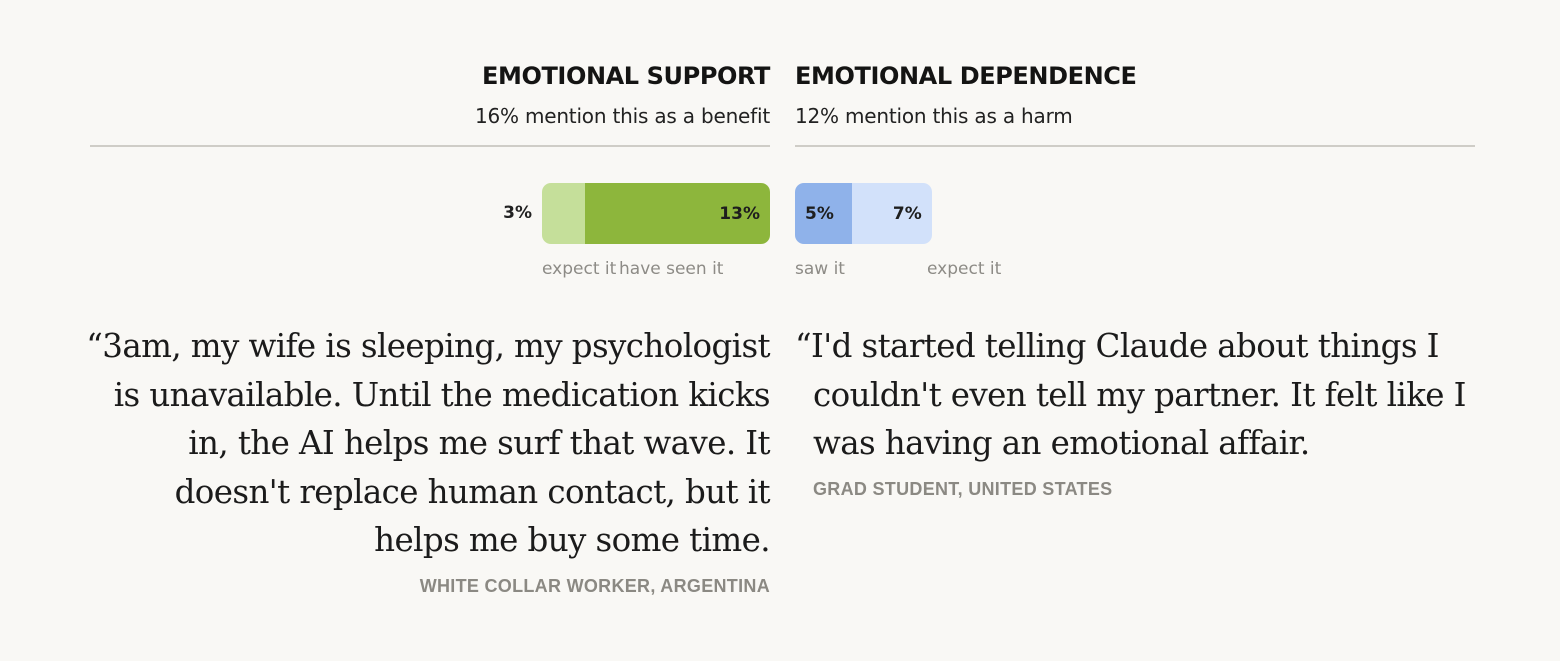  Describe the element at coordinates (622, 116) in the screenshot. I see `support-subtitle: 16% mention this as a benefit` at that location.